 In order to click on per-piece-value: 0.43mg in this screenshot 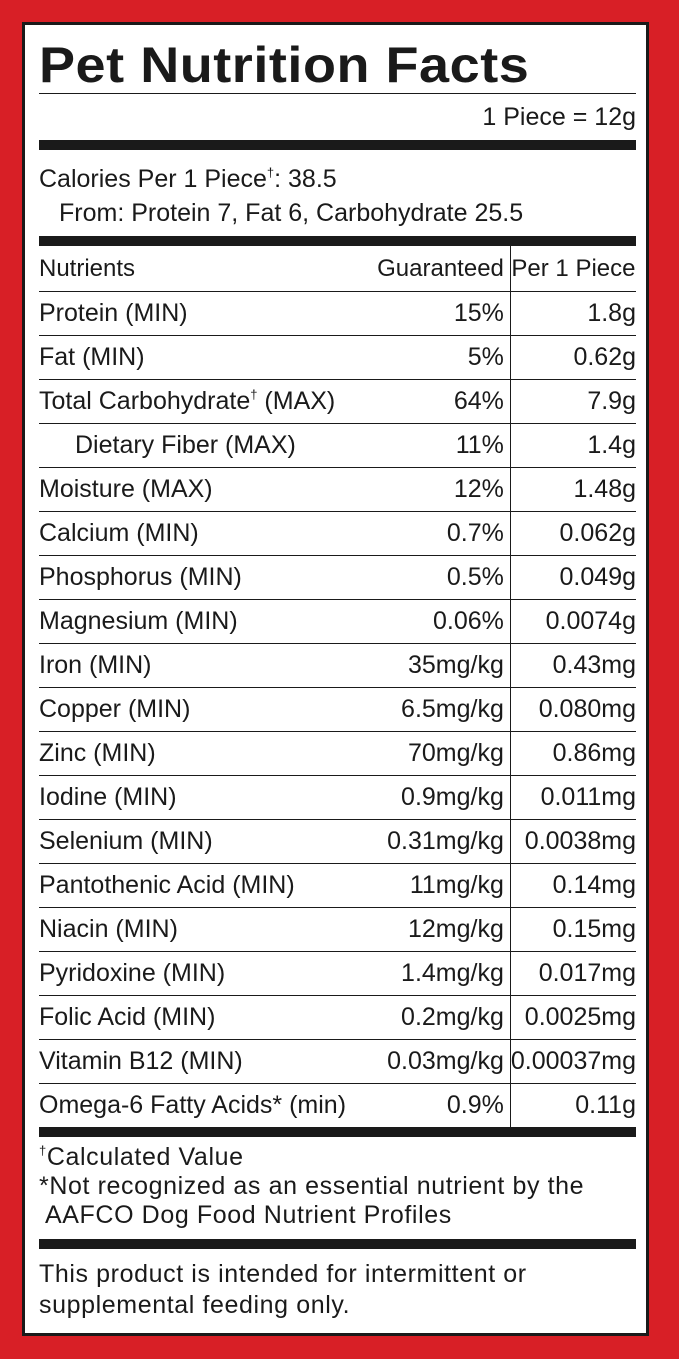, I will do `click(573, 665)`.